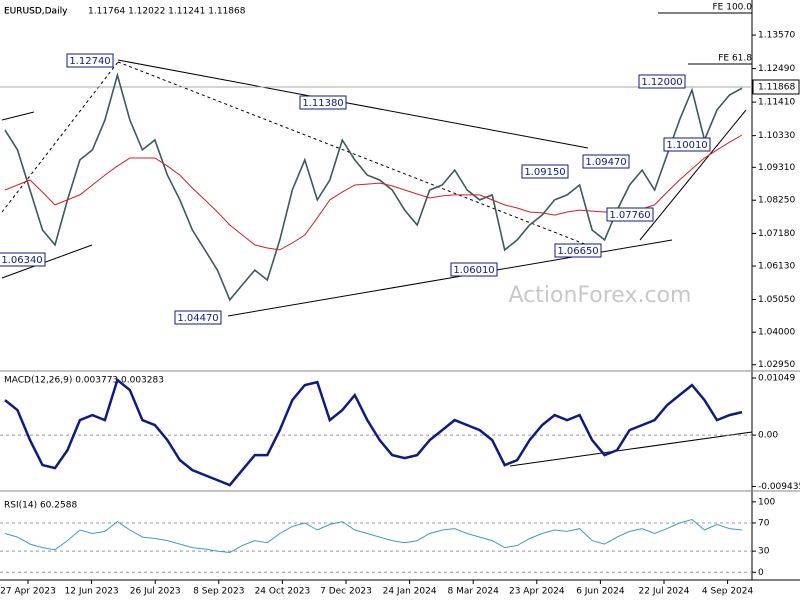 The image size is (800, 600). Describe the element at coordinates (600, 295) in the screenshot. I see `watermark: ActionForex.com` at that location.